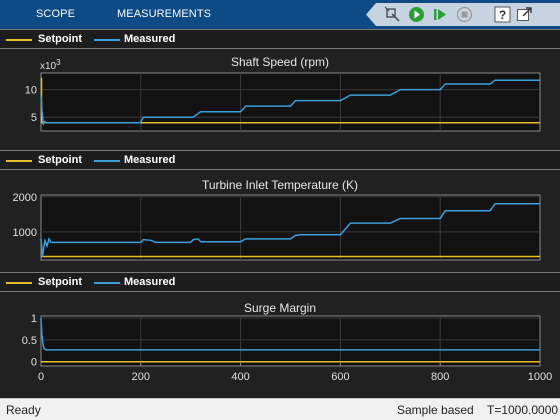 This screenshot has height=420, width=560. I want to click on turbine-temp-title: Turbine Inlet Temperature (K), so click(280, 185).